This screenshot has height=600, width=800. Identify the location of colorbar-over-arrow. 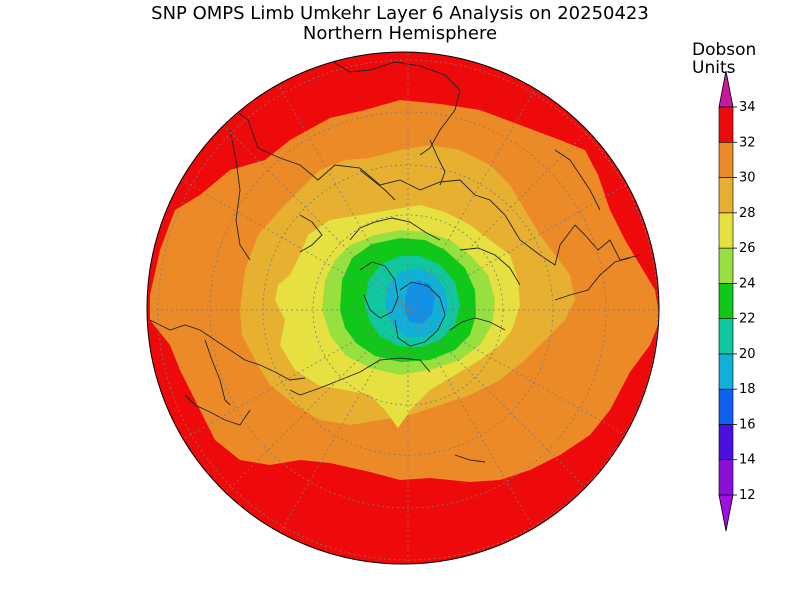
(726, 89).